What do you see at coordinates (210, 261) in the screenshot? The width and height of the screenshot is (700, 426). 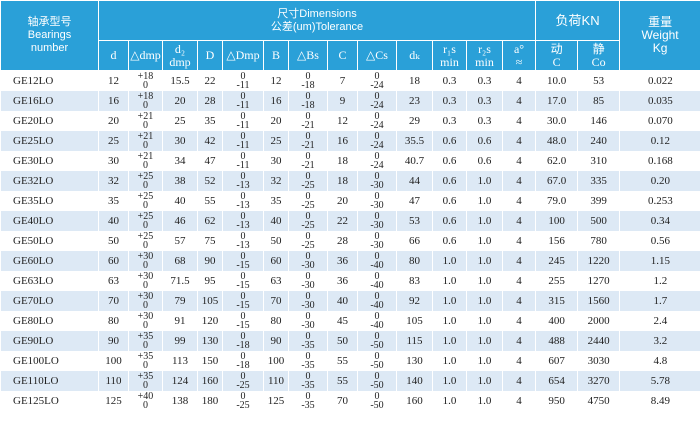 I see `table-cell: 90` at bounding box center [210, 261].